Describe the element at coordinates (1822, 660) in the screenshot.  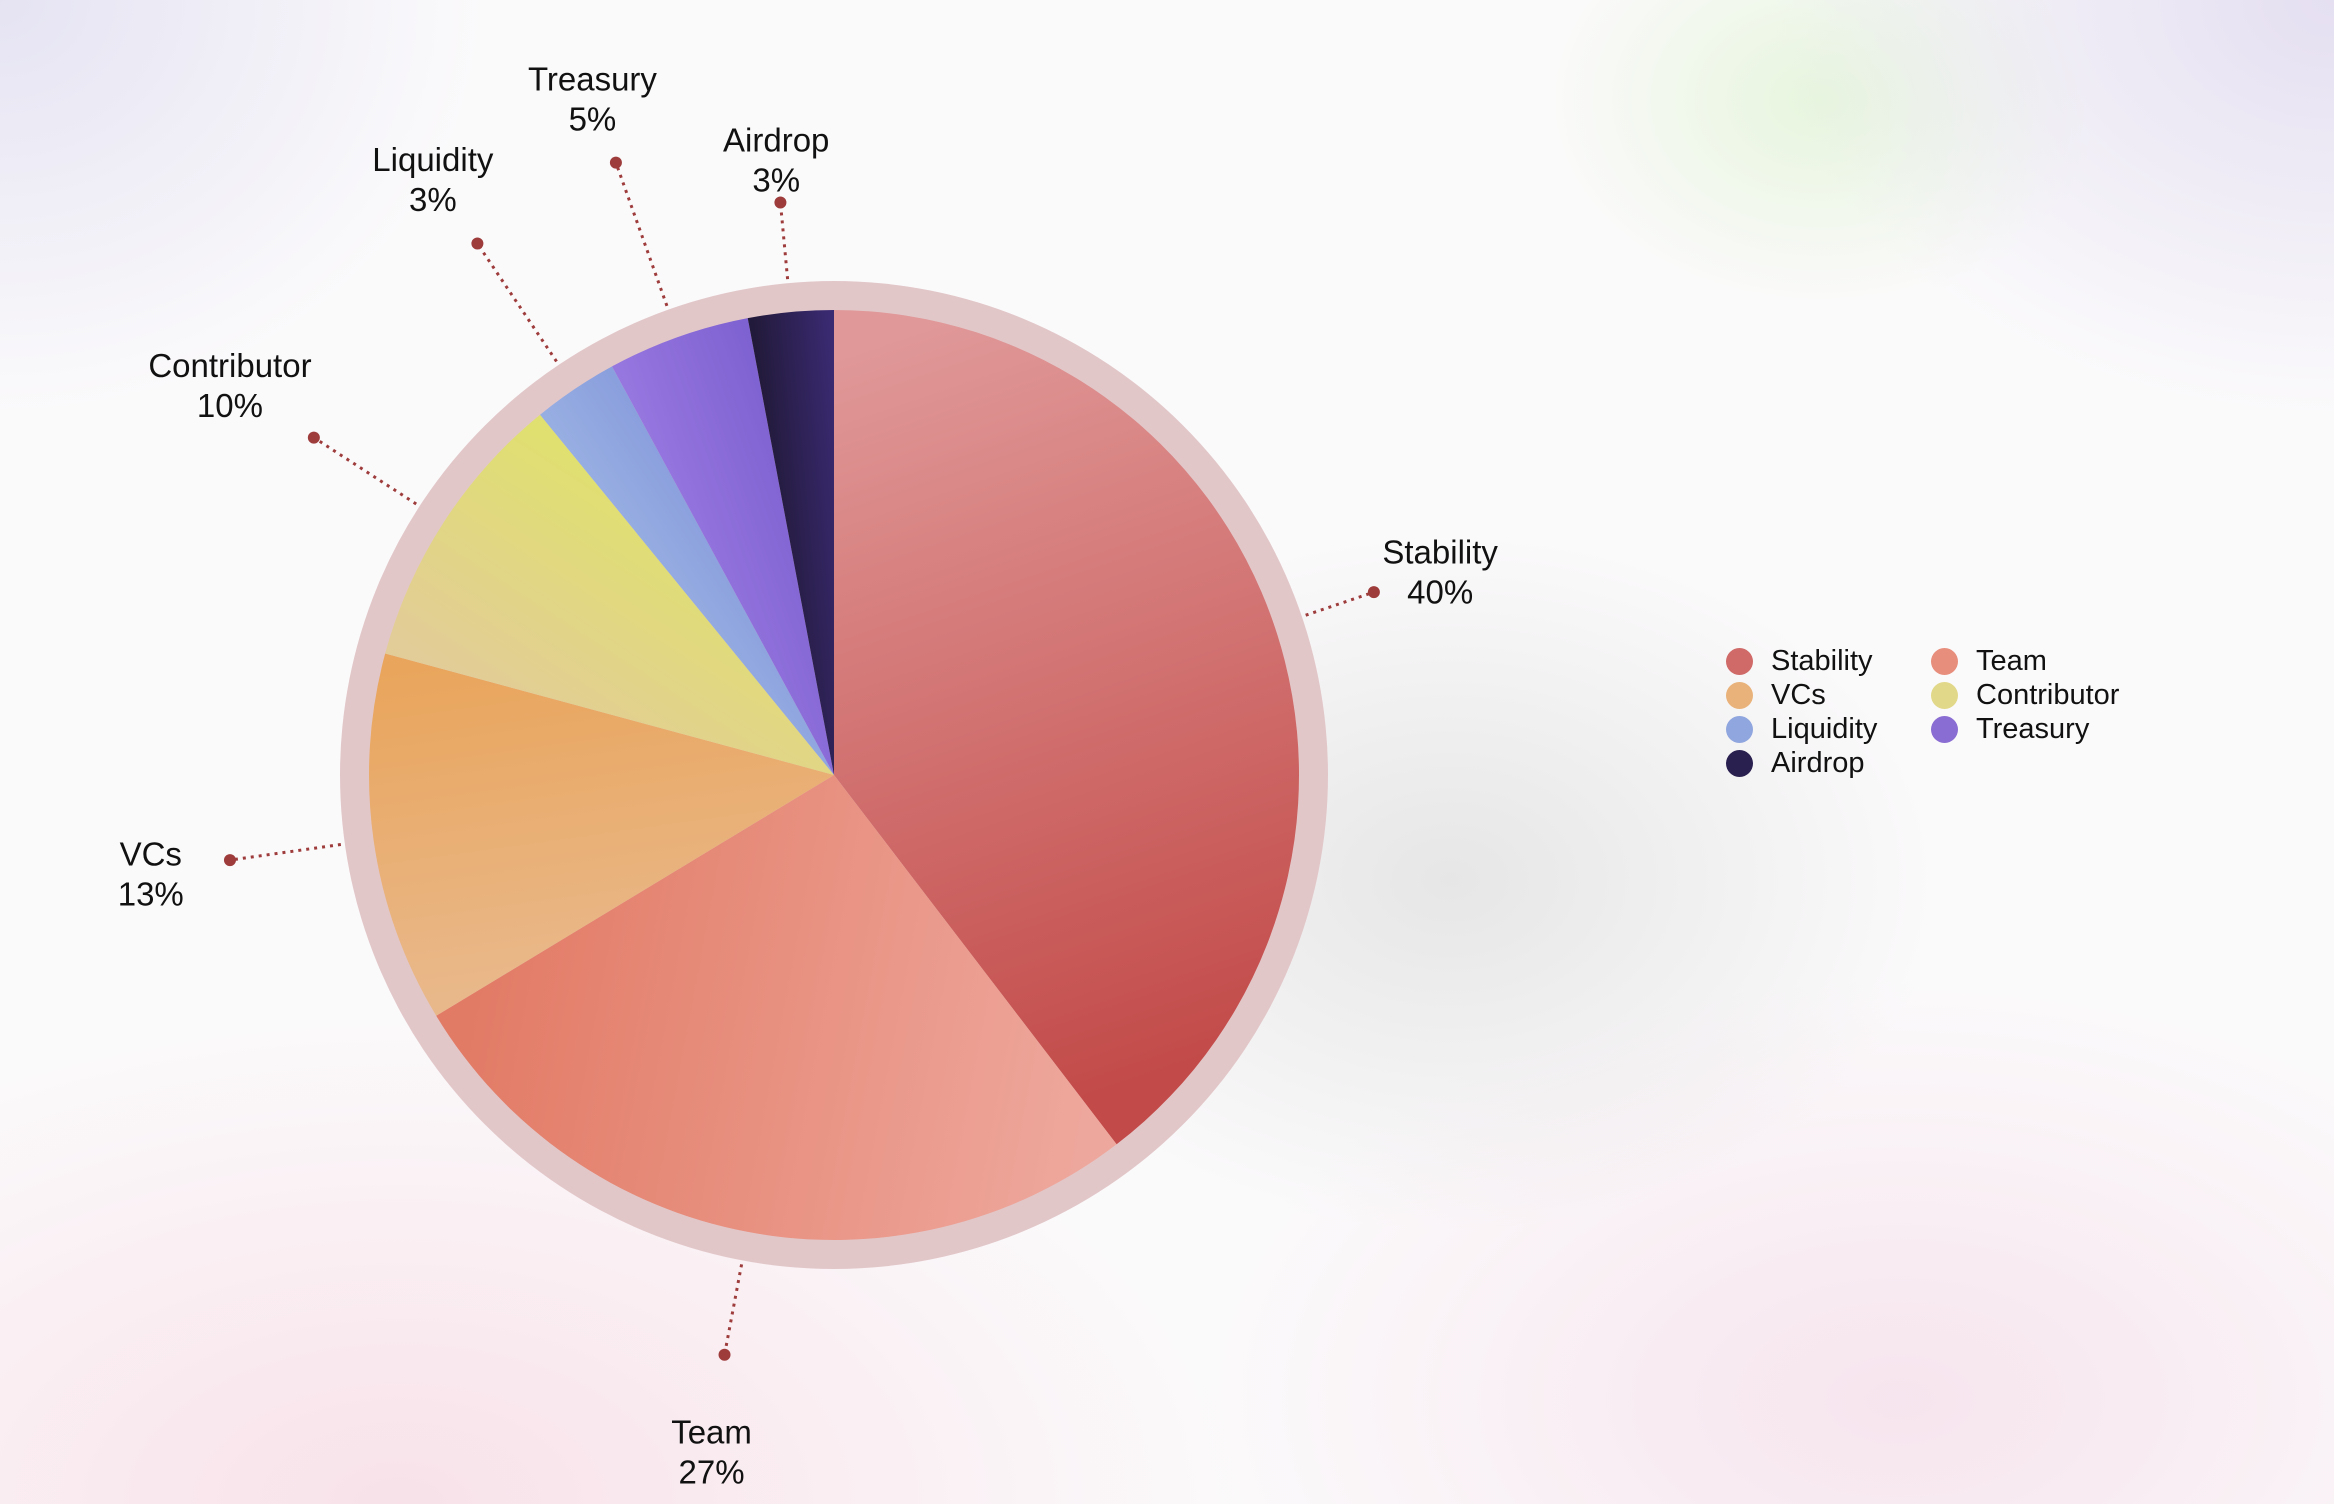
I see `legend-label: Stability` at that location.